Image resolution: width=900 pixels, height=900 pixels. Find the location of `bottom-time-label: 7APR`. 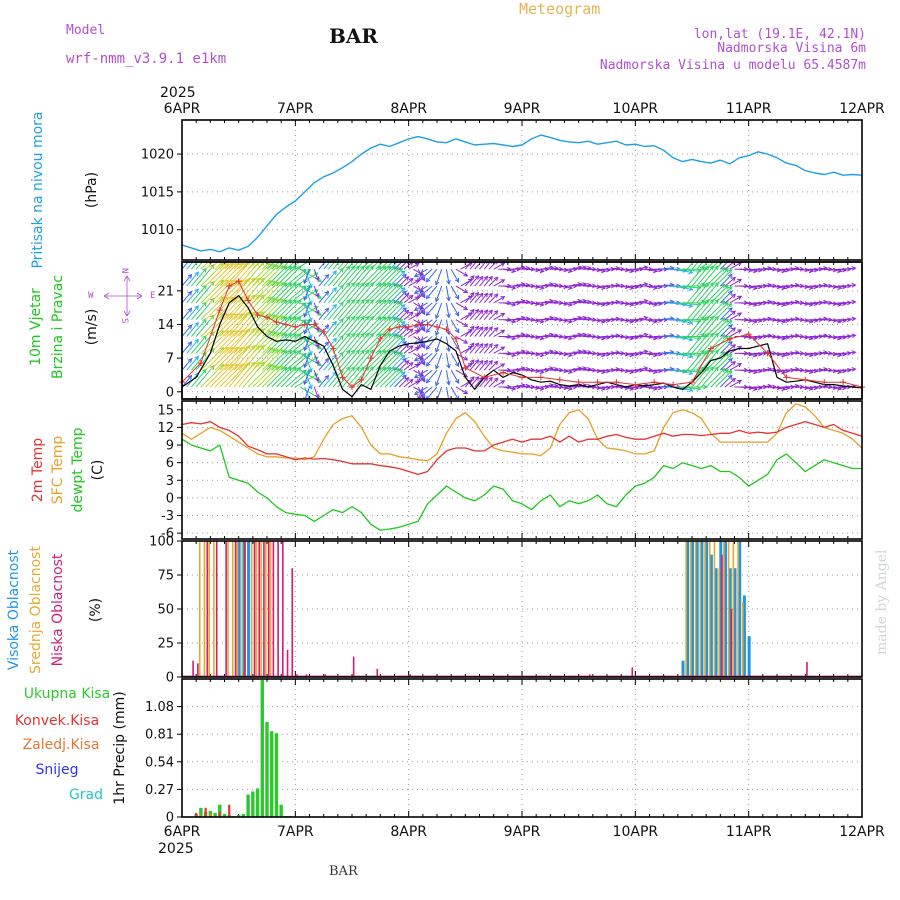

bottom-time-label: 7APR is located at coordinates (295, 832).